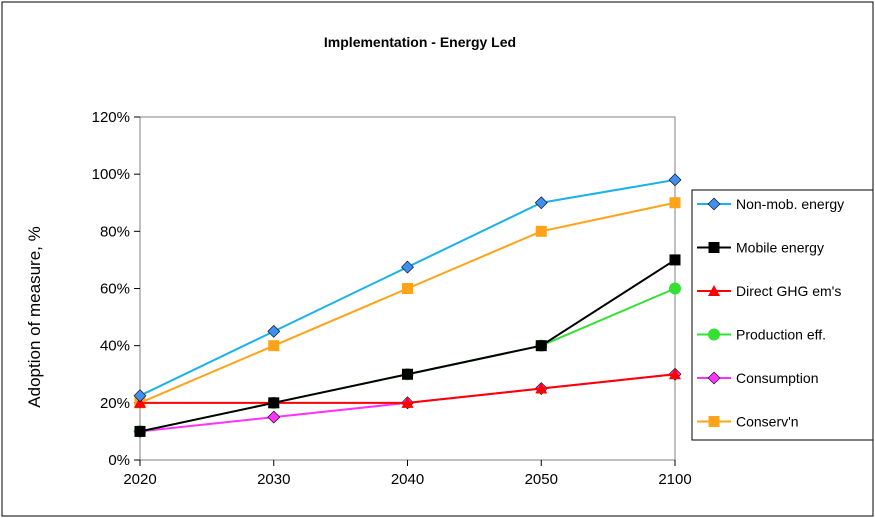 The width and height of the screenshot is (875, 518). I want to click on legend-label: Mobile energy, so click(780, 248).